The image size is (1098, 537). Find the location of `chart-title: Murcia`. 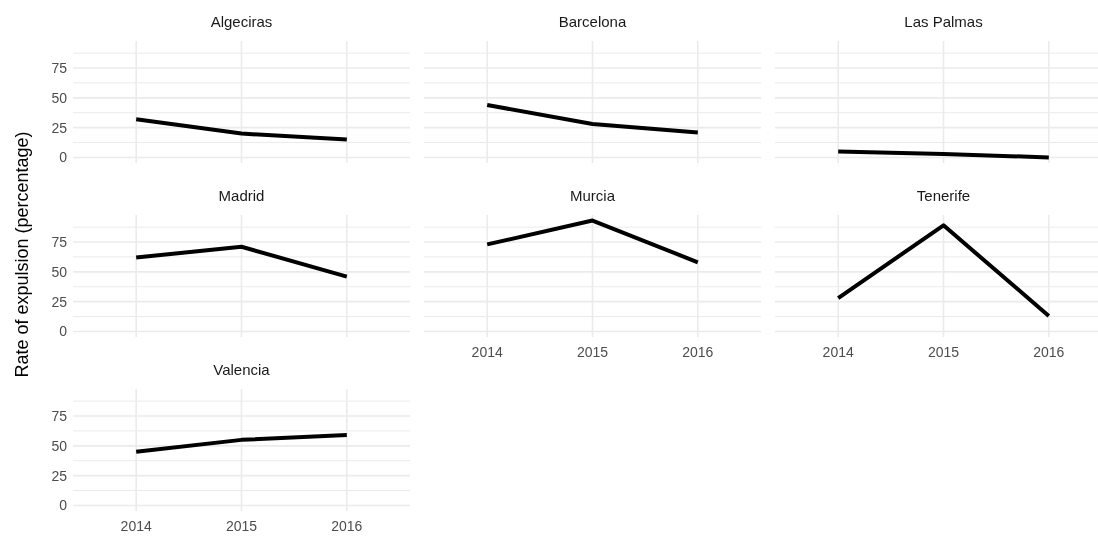

chart-title: Murcia is located at coordinates (592, 195).